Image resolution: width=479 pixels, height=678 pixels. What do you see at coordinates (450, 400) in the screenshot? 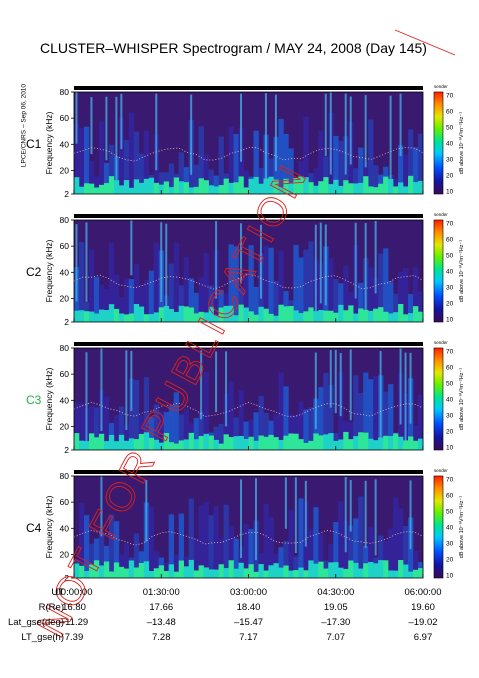
I see `colorbar-tick-label: 40` at bounding box center [450, 400].